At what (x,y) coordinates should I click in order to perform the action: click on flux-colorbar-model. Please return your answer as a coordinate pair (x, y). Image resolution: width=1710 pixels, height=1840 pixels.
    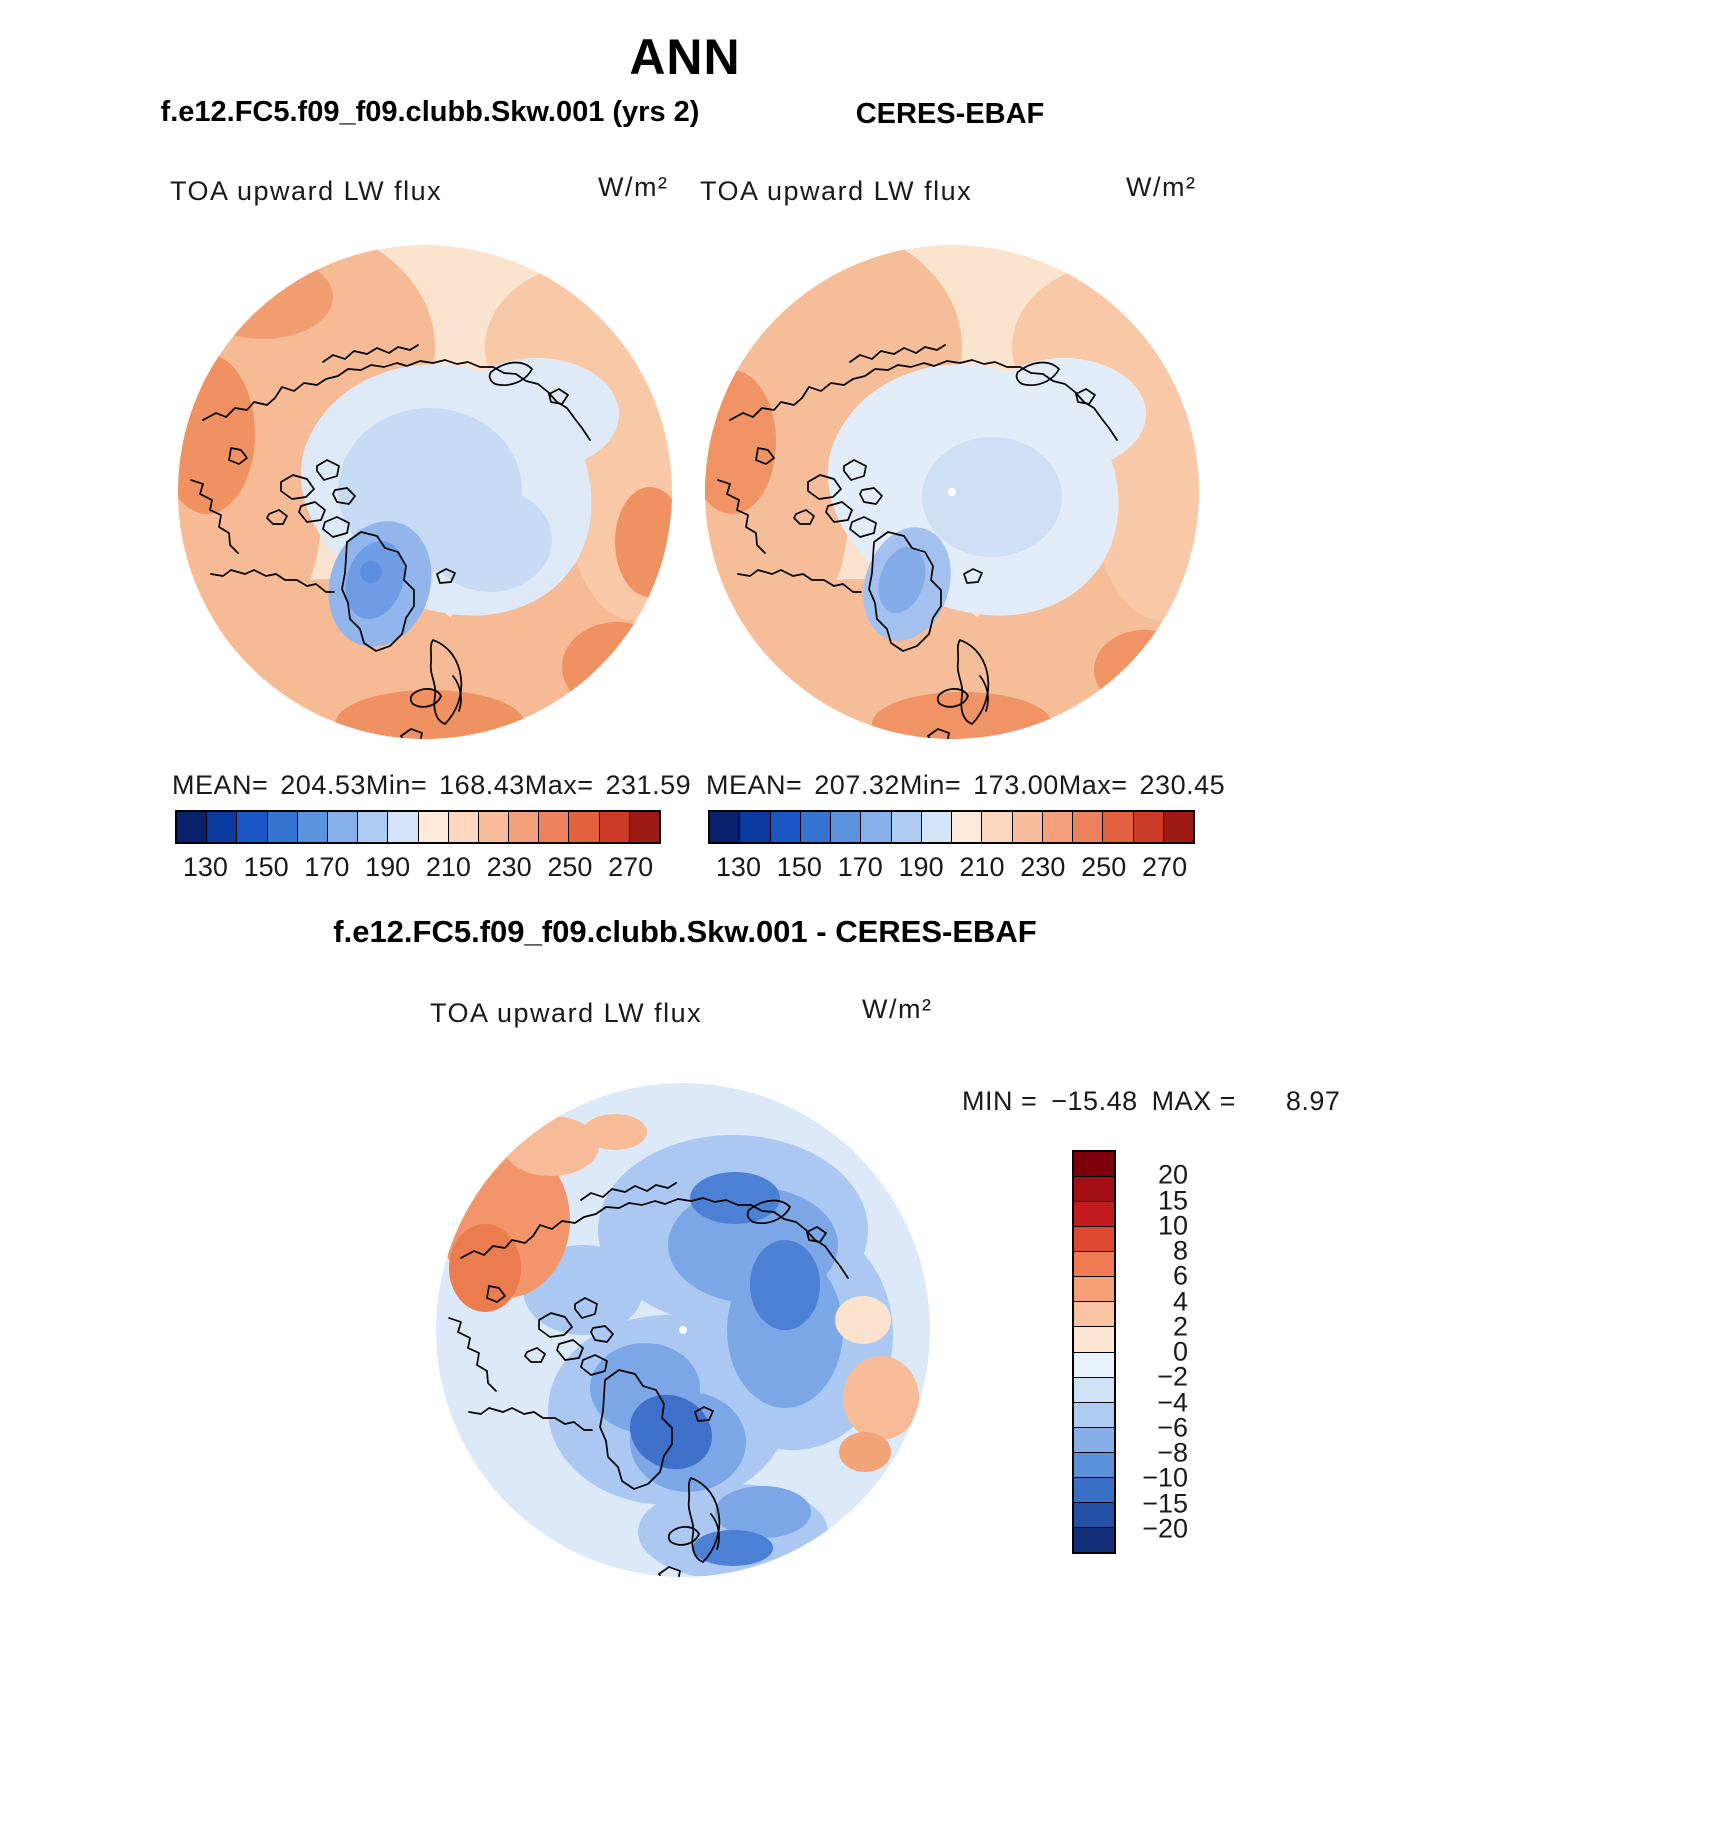
    Looking at the image, I should click on (418, 827).